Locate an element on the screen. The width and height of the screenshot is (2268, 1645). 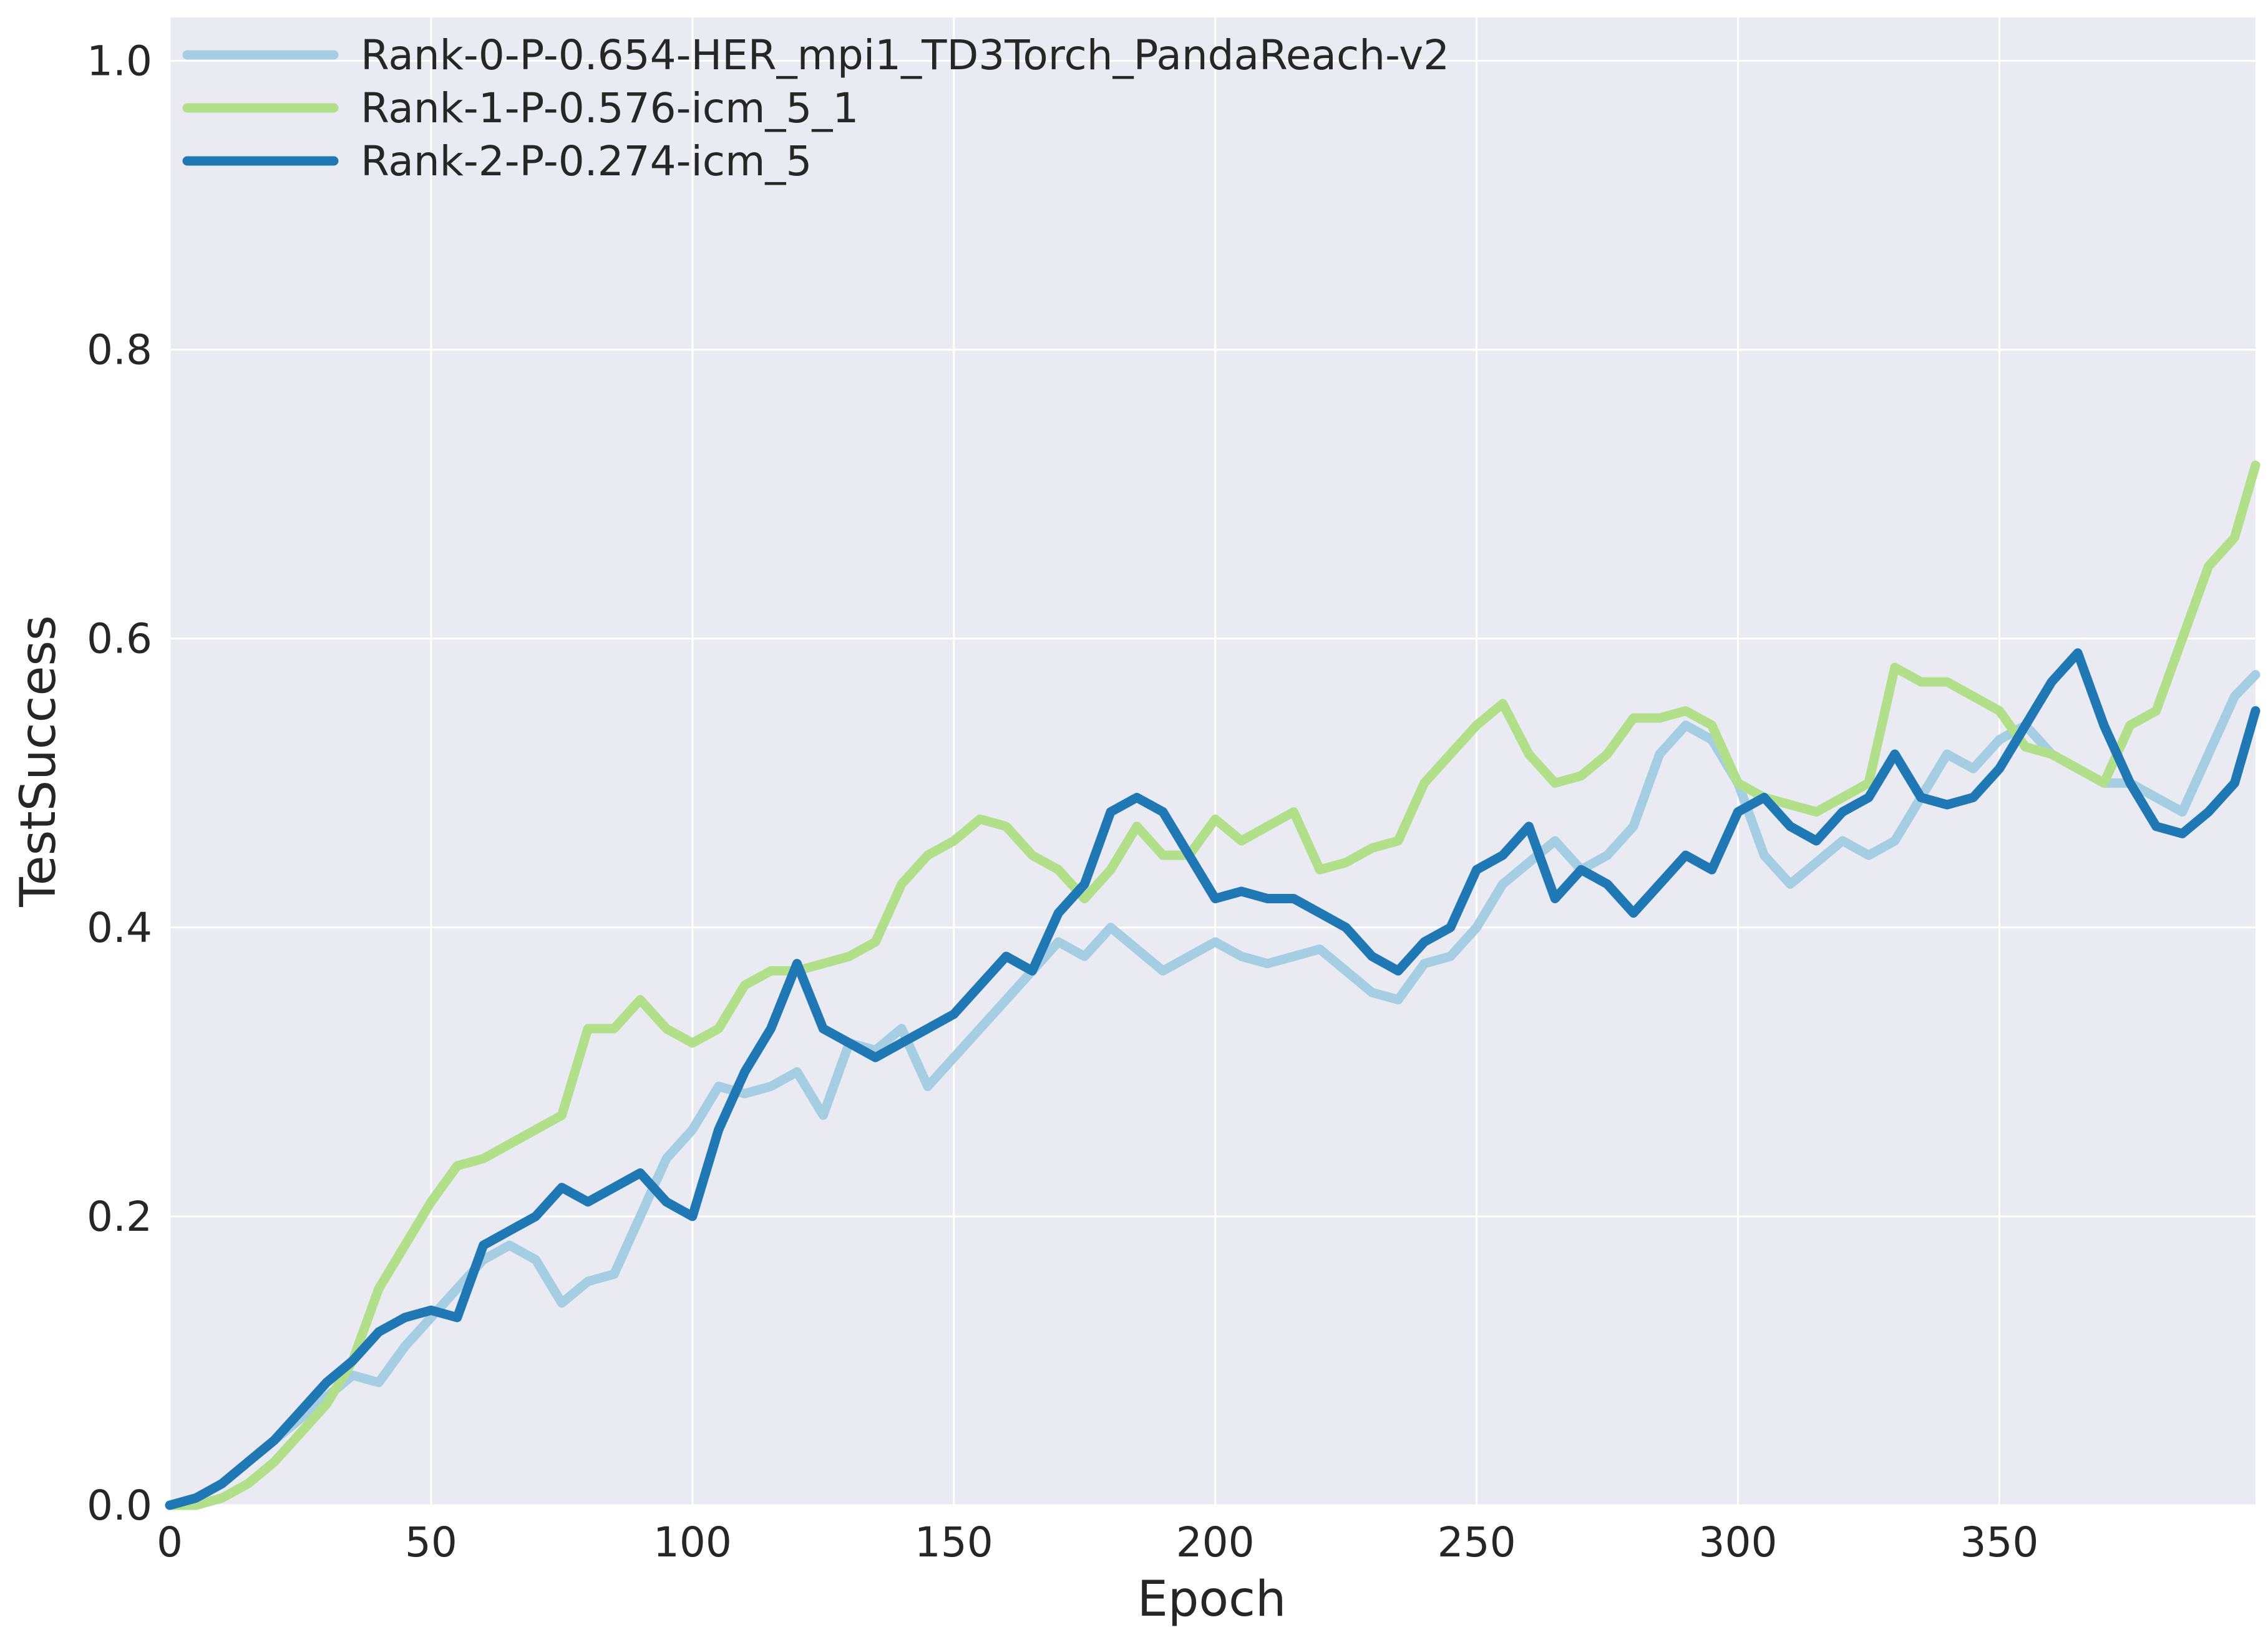
x-tick-label: 50 is located at coordinates (431, 1542).